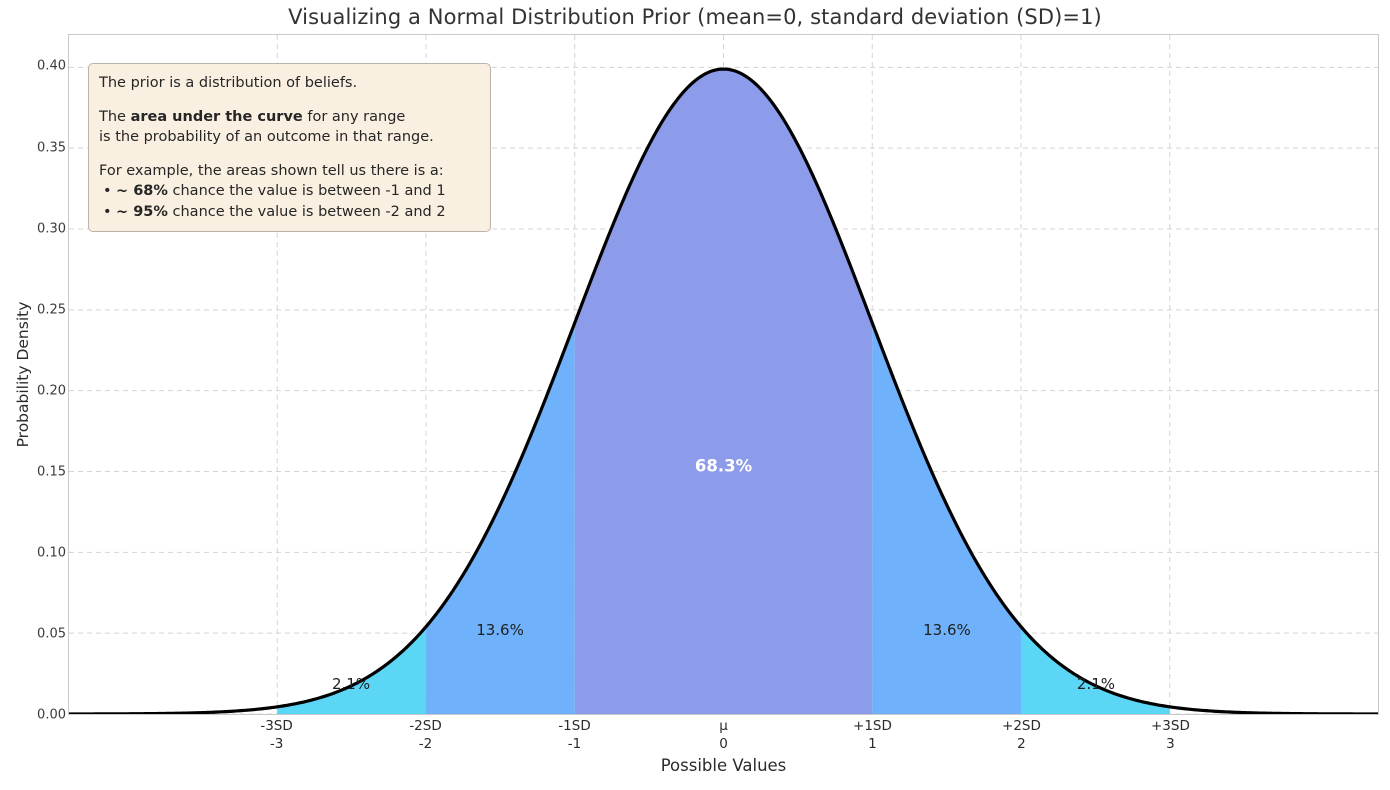  I want to click on x-tick-value-label: -1, so click(574, 743).